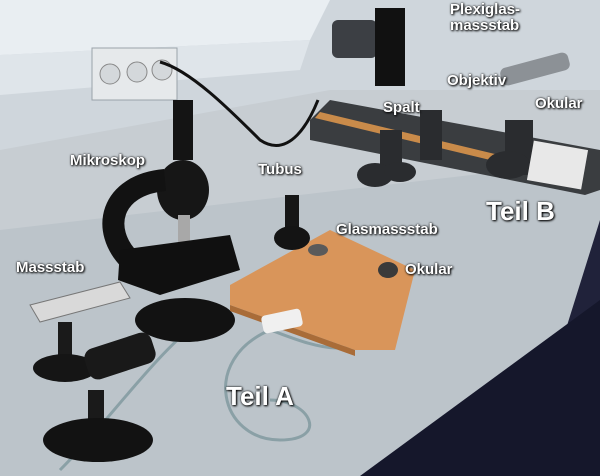 This screenshot has height=476, width=600. I want to click on label-teil-a: Teil A, so click(260, 396).